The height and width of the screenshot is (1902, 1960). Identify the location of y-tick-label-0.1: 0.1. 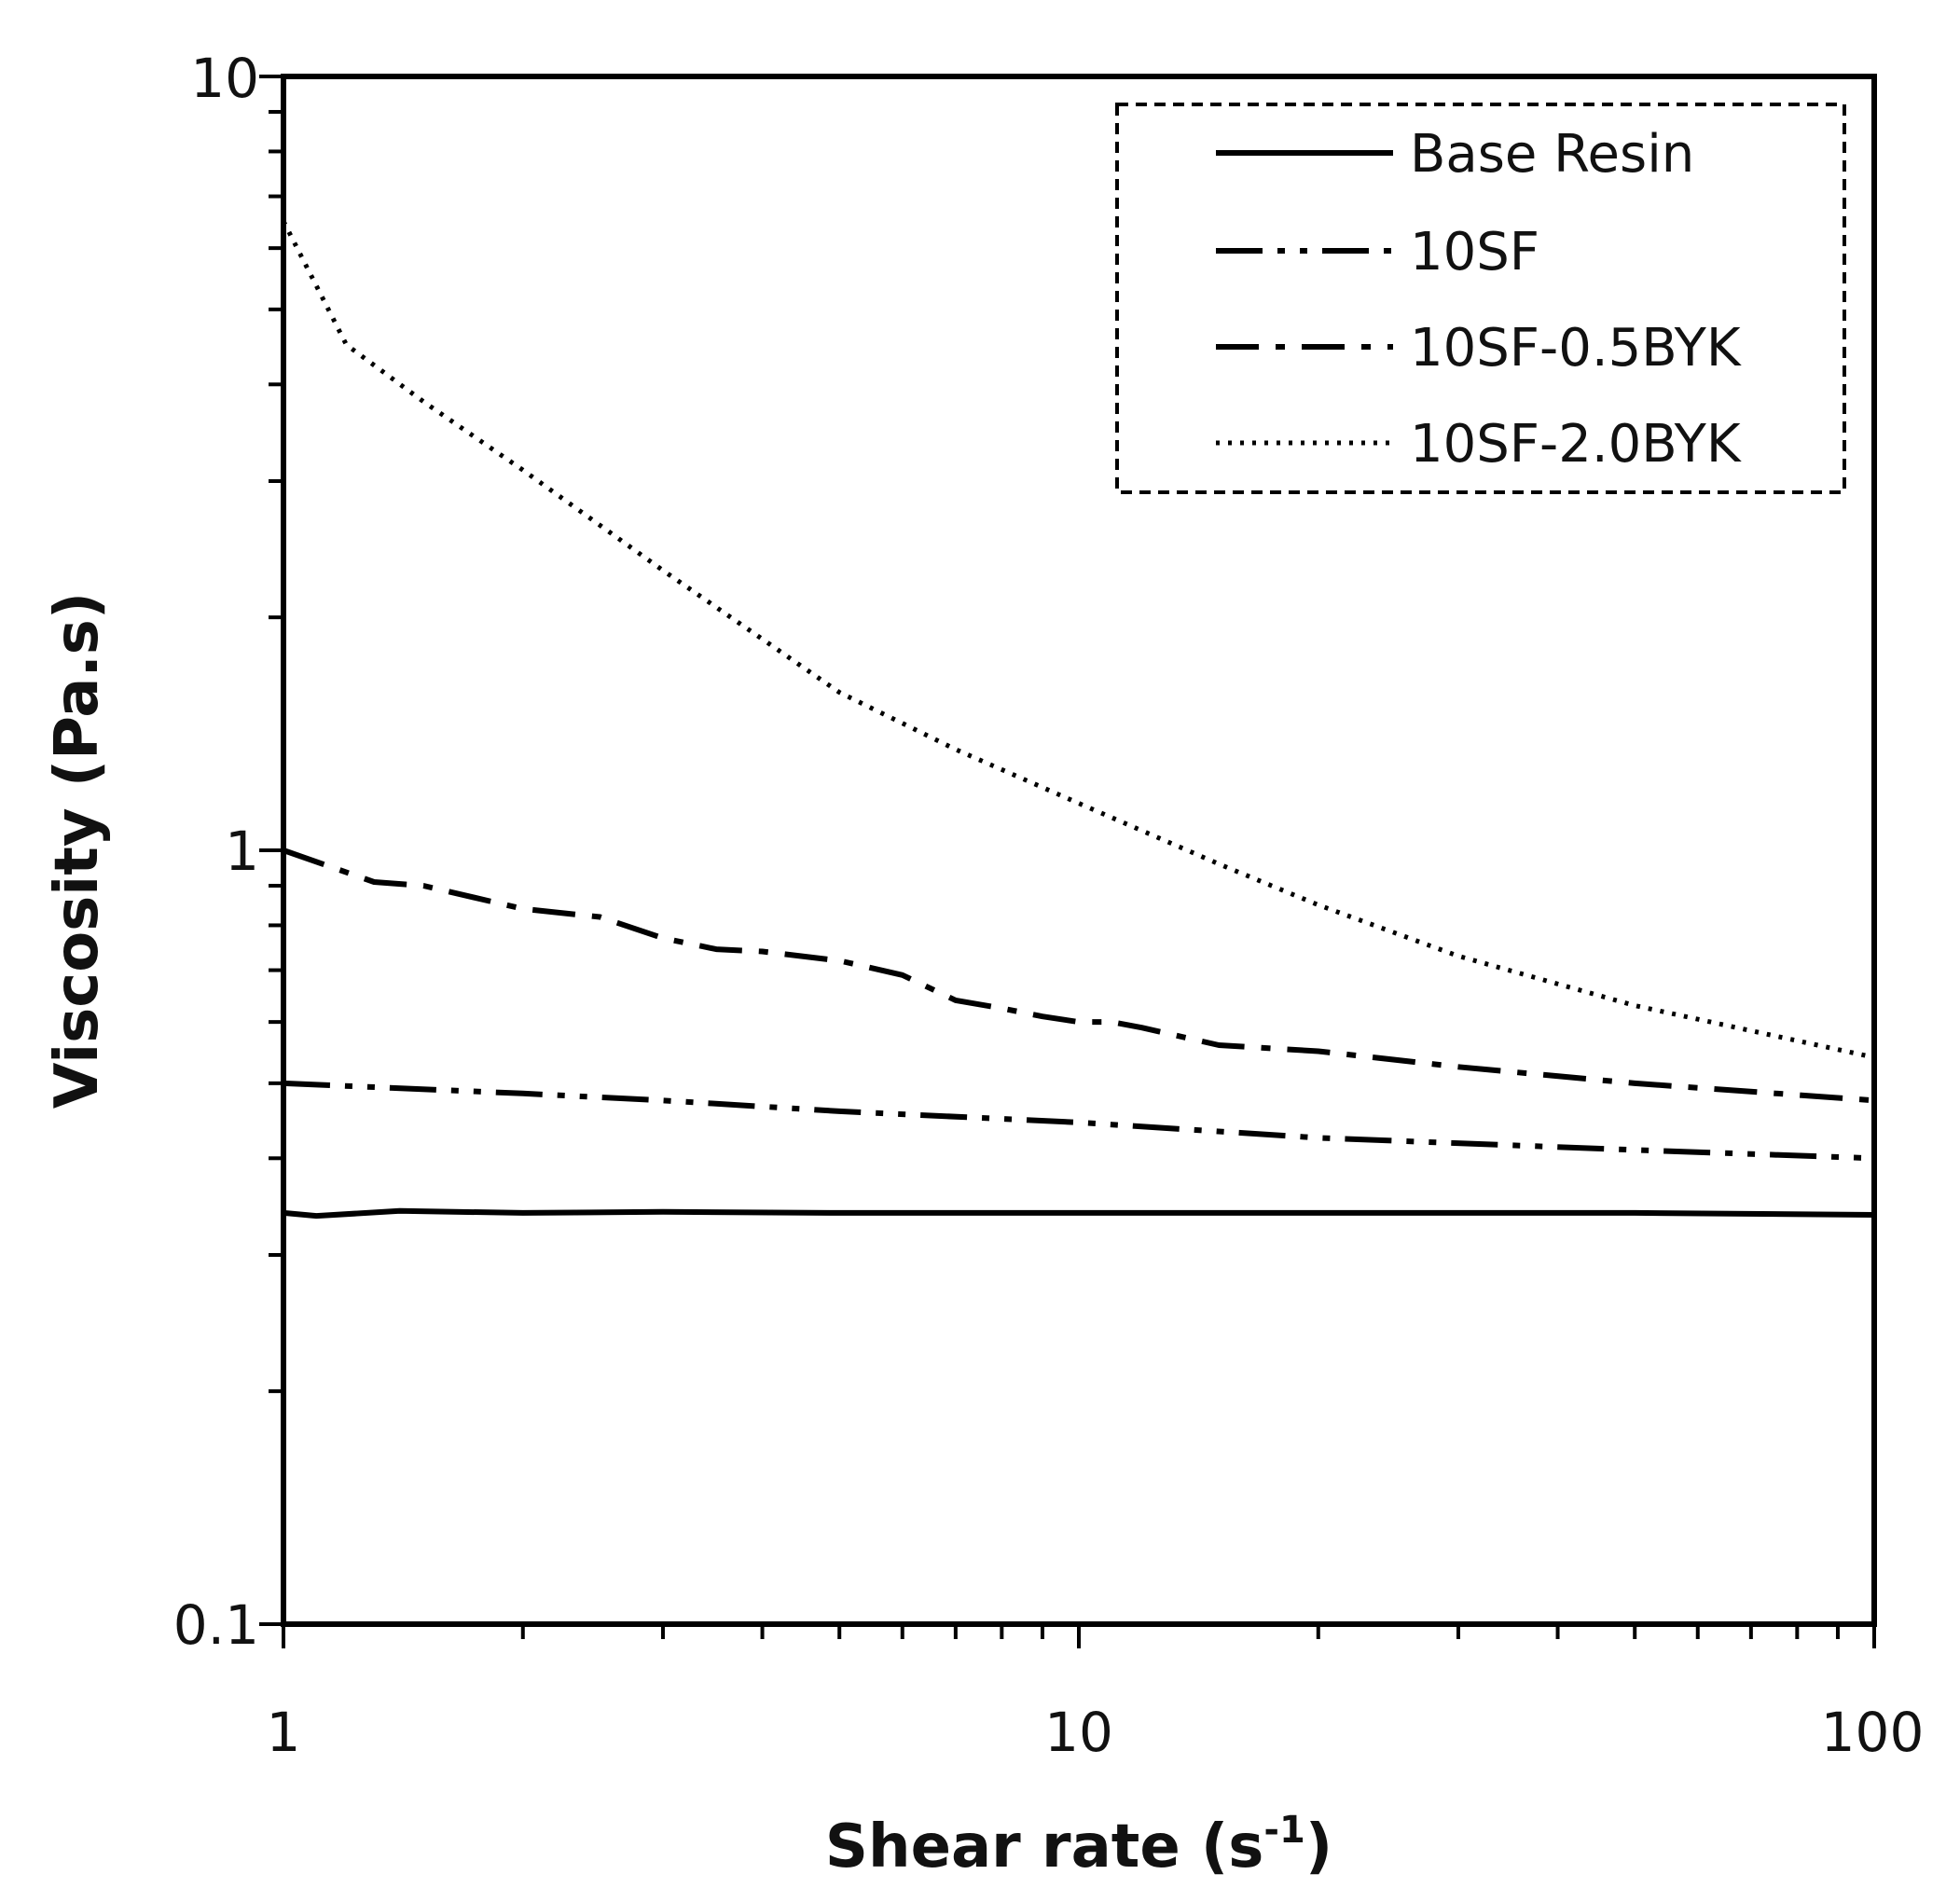
(216, 1625).